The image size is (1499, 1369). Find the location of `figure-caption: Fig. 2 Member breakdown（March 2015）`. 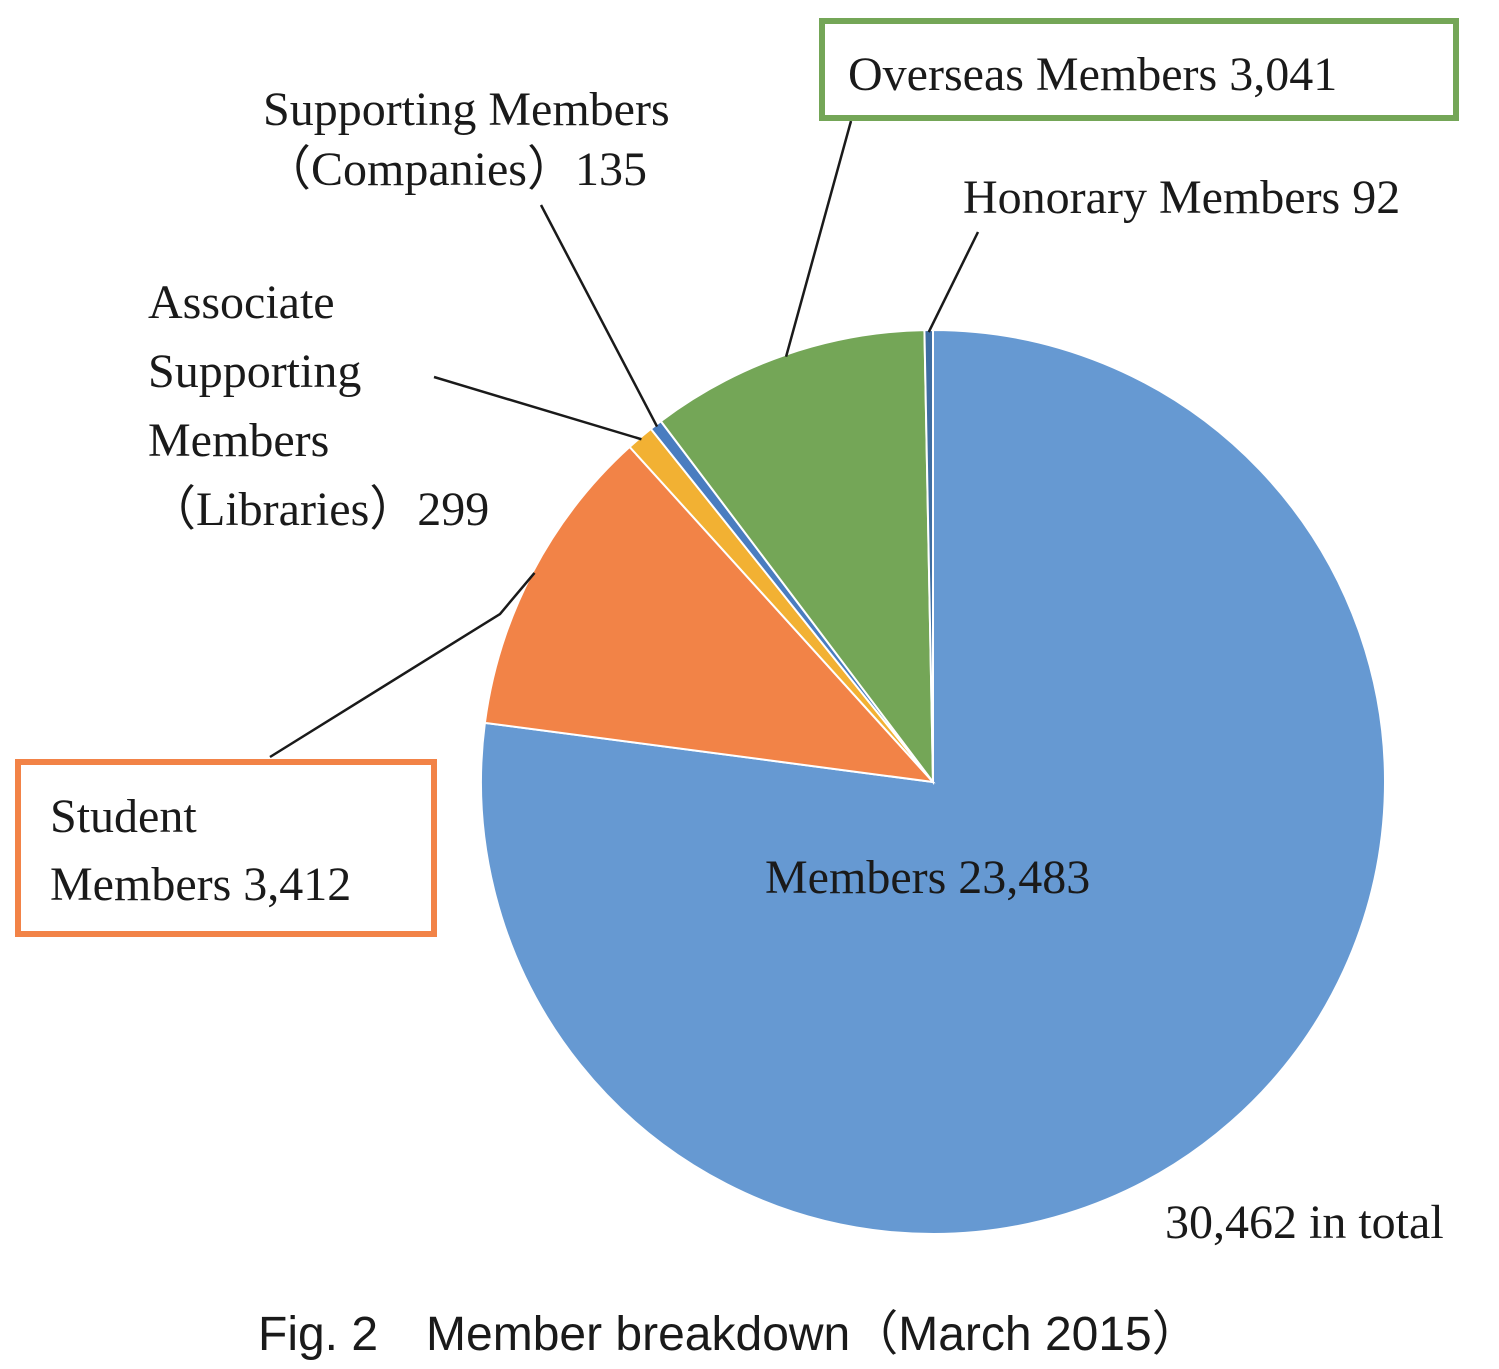

figure-caption: Fig. 2 Member breakdown（March 2015） is located at coordinates (729, 1334).